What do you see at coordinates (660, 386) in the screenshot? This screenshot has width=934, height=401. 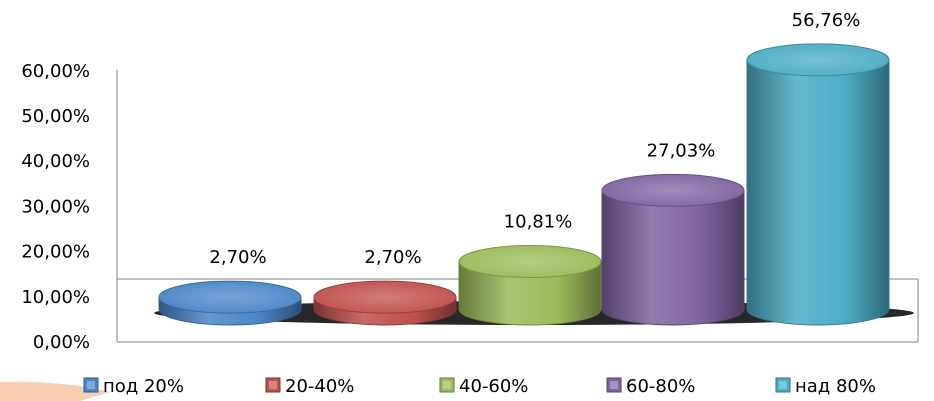 I see `legend-label: 60-80%` at bounding box center [660, 386].